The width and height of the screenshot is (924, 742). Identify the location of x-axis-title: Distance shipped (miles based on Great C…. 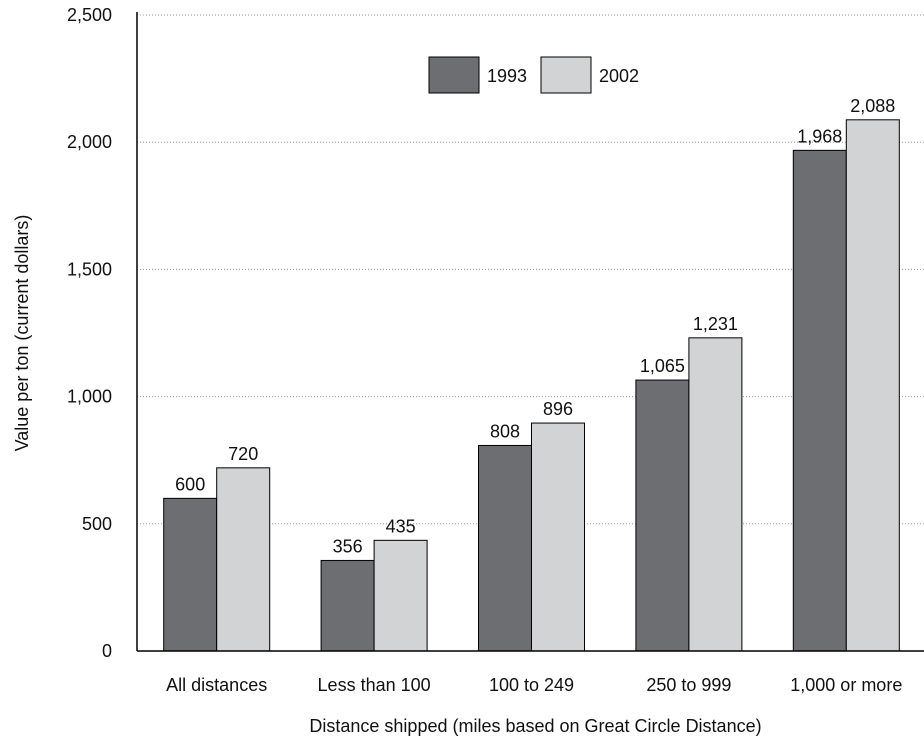
(535, 726).